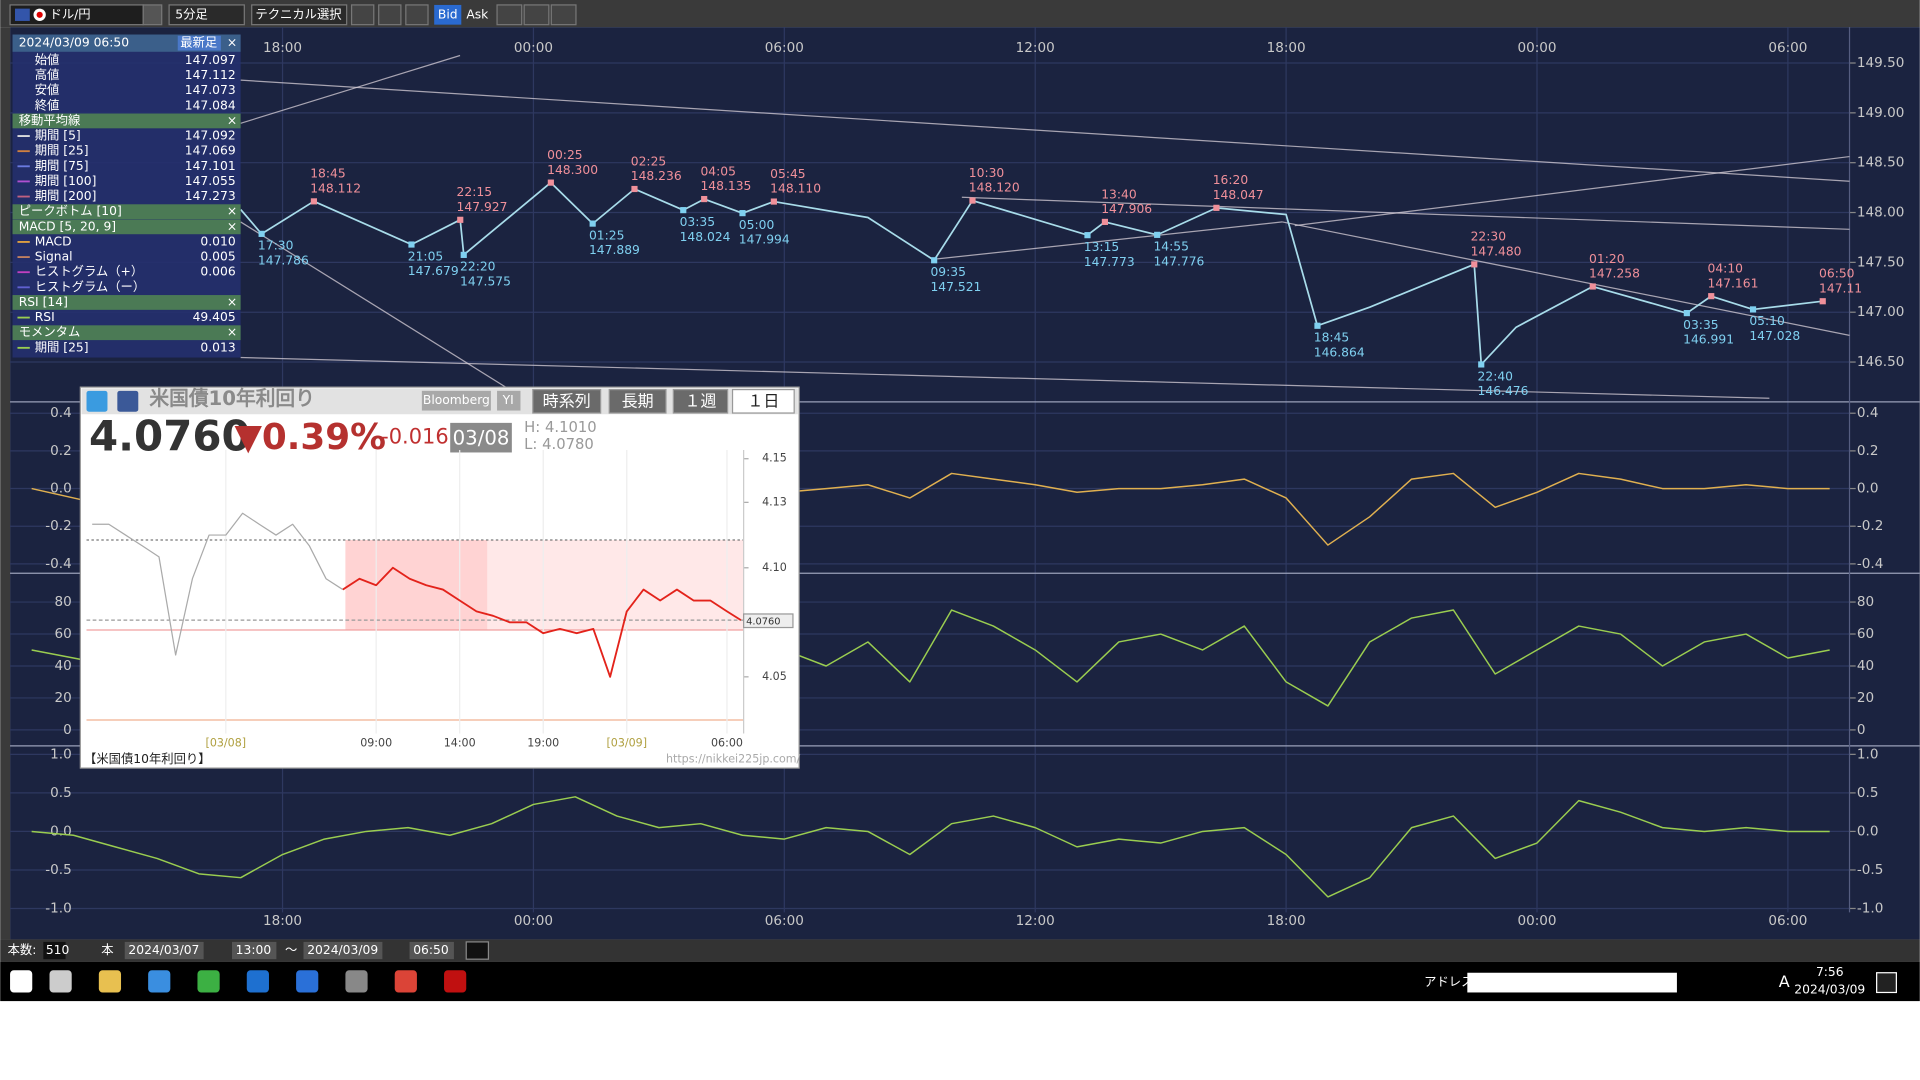  What do you see at coordinates (58, 870) in the screenshot?
I see `y-tick-label: -0.5` at bounding box center [58, 870].